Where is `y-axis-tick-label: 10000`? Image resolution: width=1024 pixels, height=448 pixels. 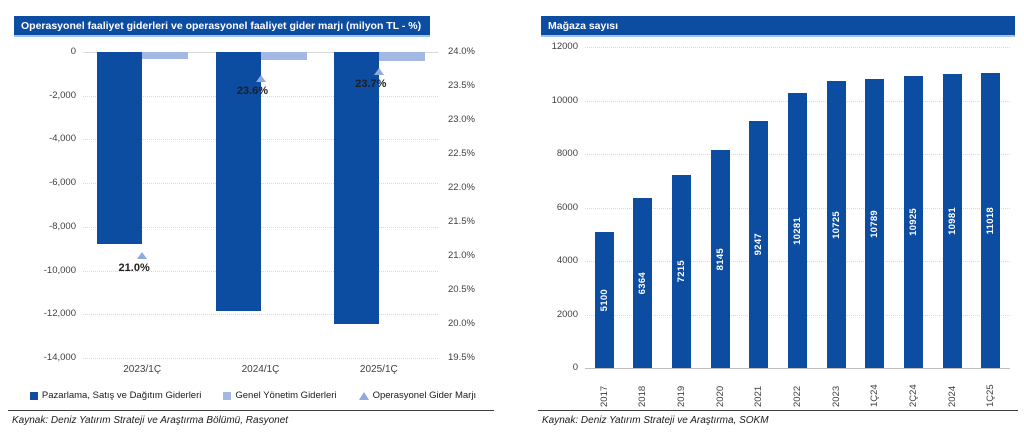 y-axis-tick-label: 10000 is located at coordinates (564, 100).